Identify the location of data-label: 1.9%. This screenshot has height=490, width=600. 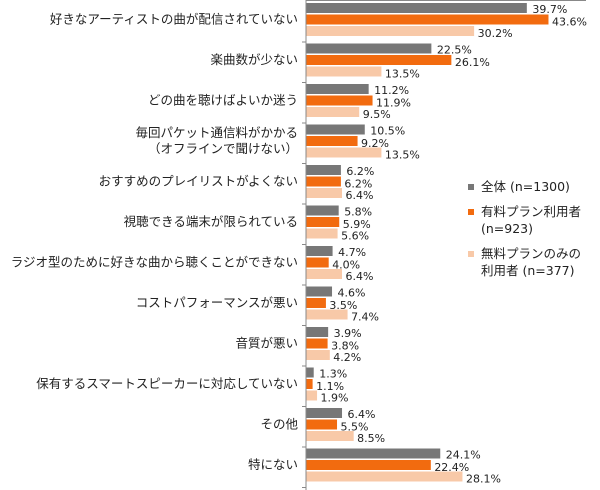
(335, 398).